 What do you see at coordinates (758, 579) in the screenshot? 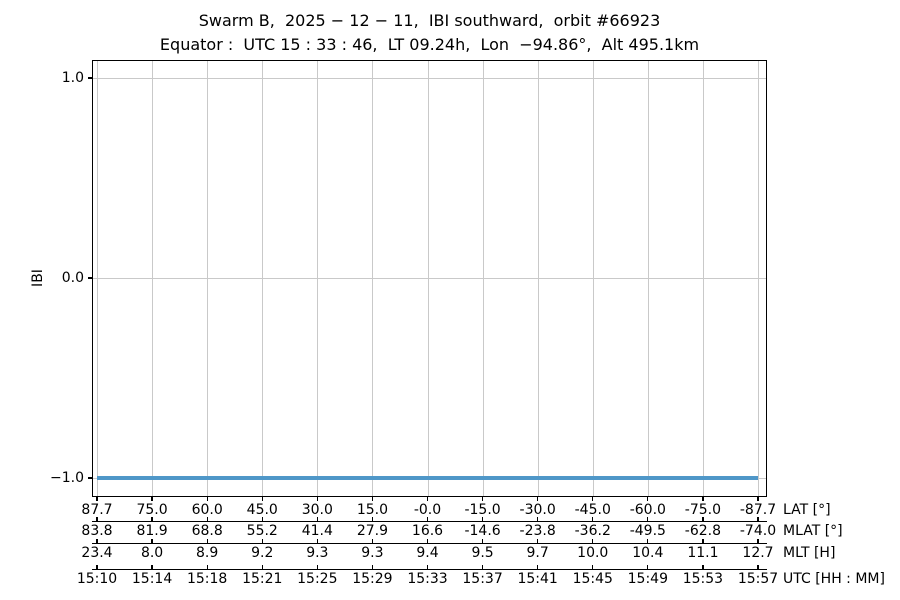
I see `x-tick-label: 15:57` at bounding box center [758, 579].